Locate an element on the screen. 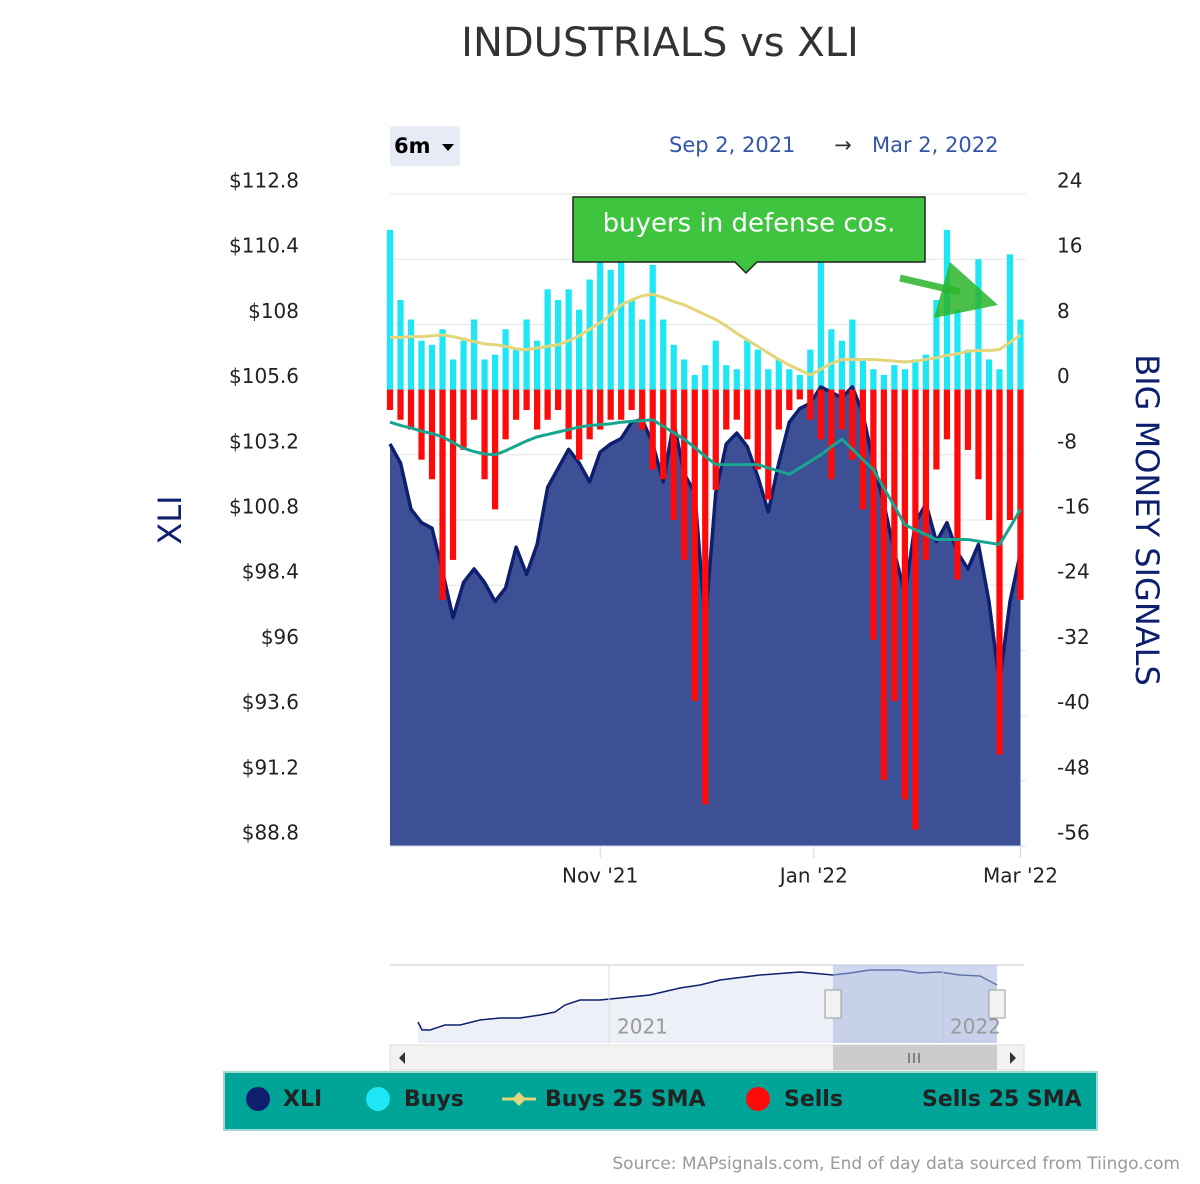  y2-tick-label: -8 is located at coordinates (1067, 441).